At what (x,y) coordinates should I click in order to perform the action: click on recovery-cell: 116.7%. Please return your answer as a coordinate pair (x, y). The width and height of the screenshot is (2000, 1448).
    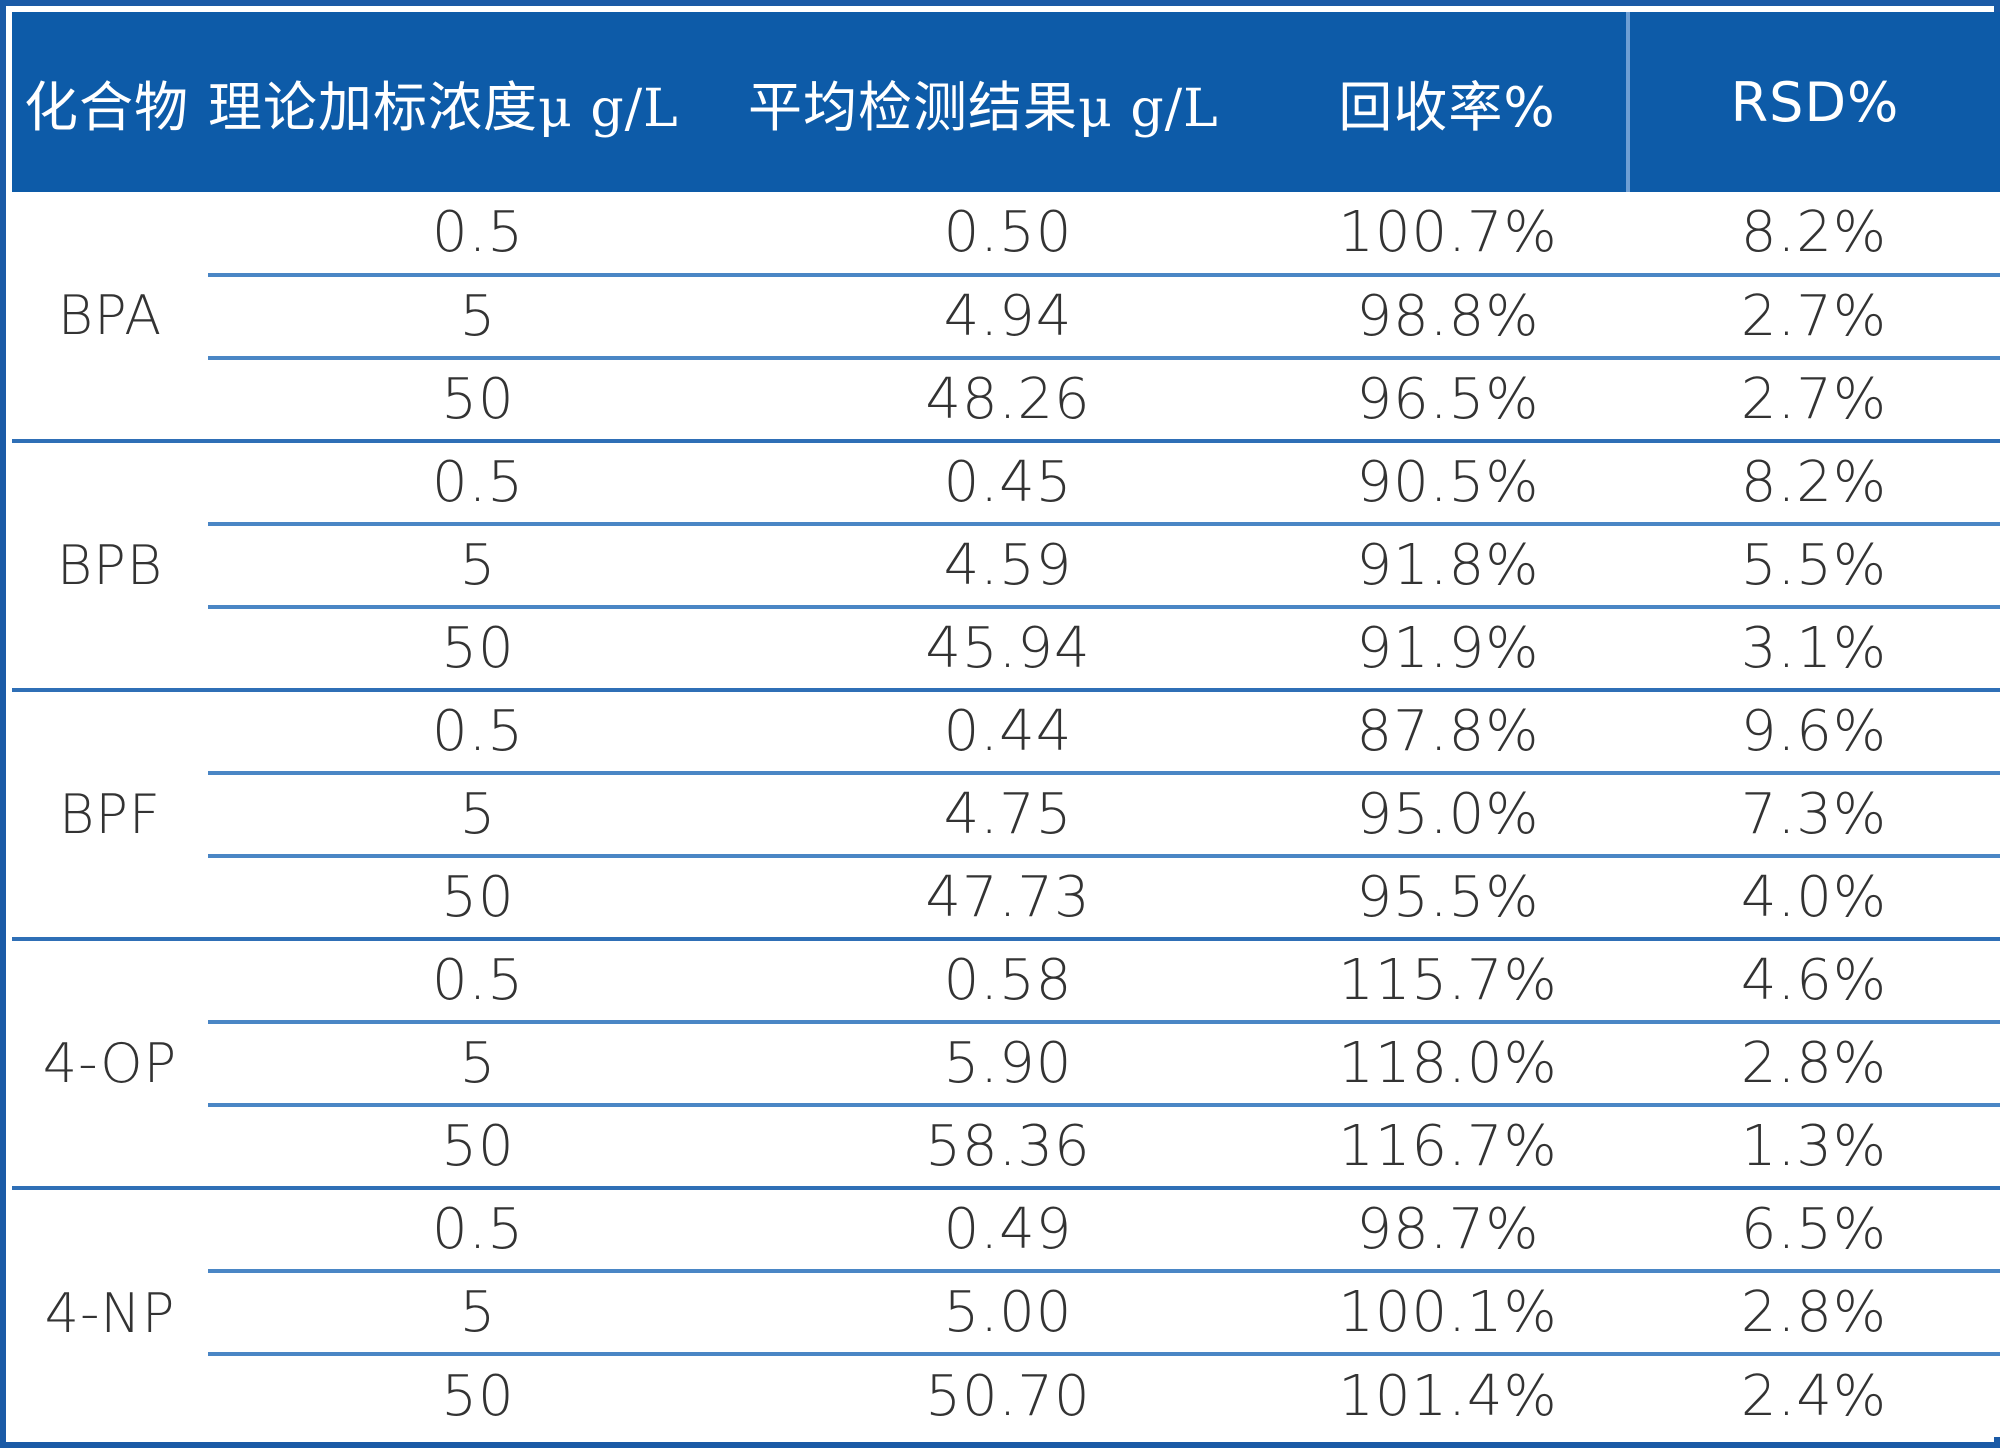
    Looking at the image, I should click on (1448, 1147).